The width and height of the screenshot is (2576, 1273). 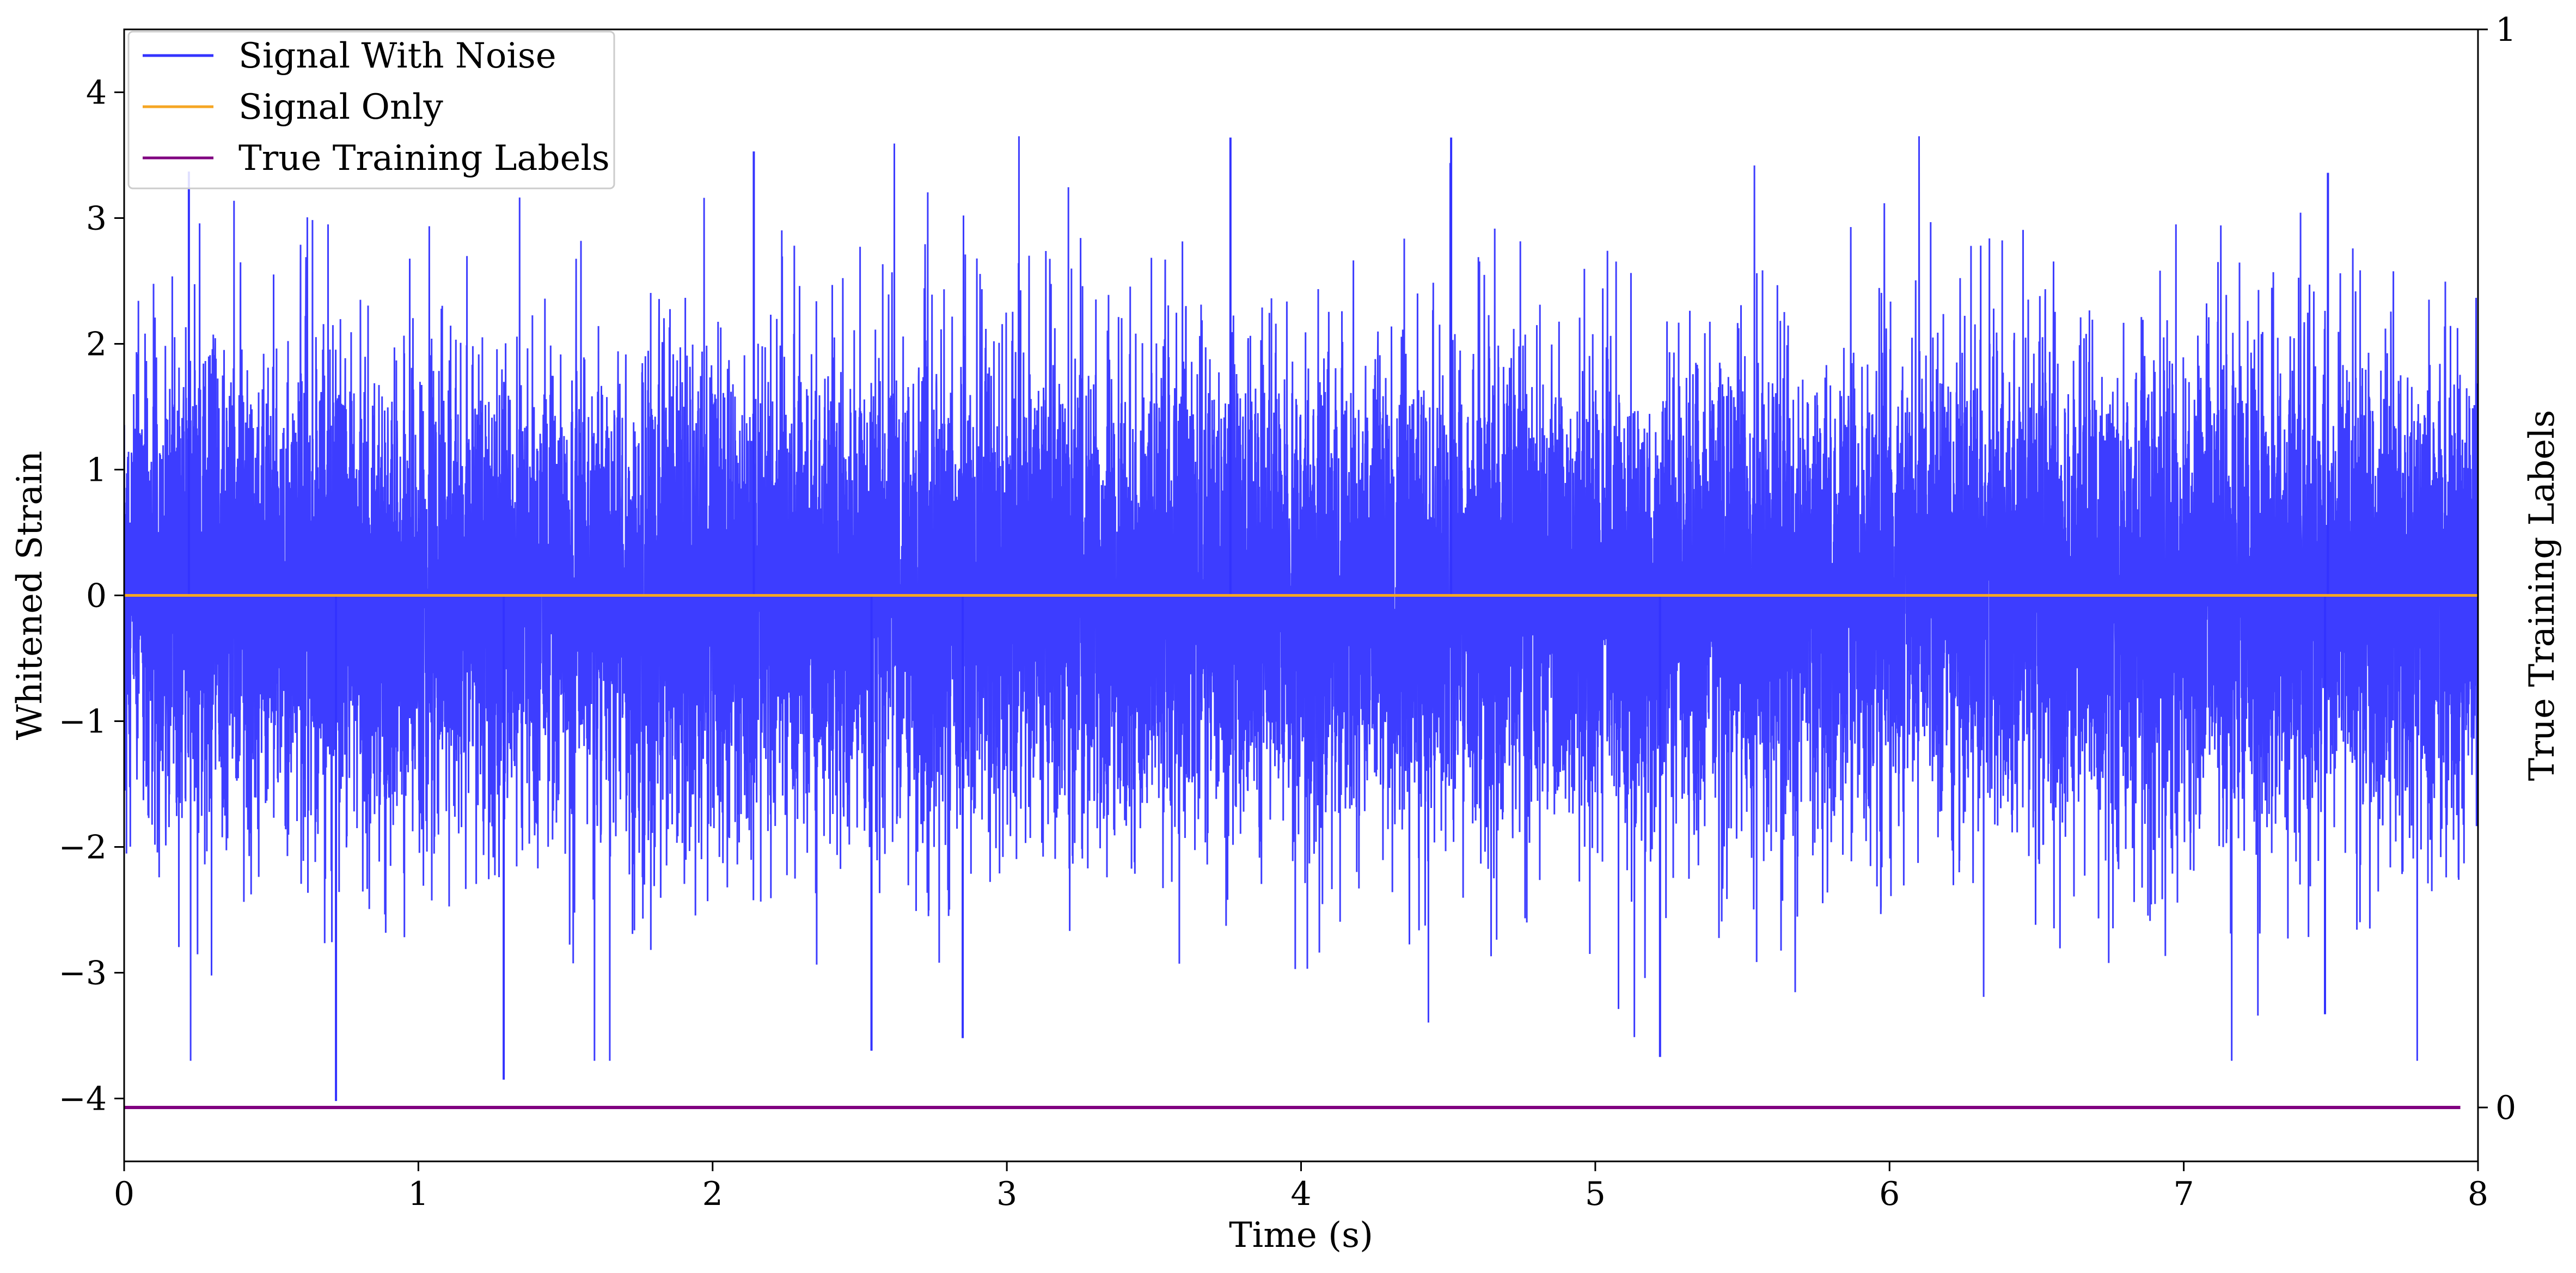 What do you see at coordinates (96, 345) in the screenshot?
I see `y-tick-label: 2` at bounding box center [96, 345].